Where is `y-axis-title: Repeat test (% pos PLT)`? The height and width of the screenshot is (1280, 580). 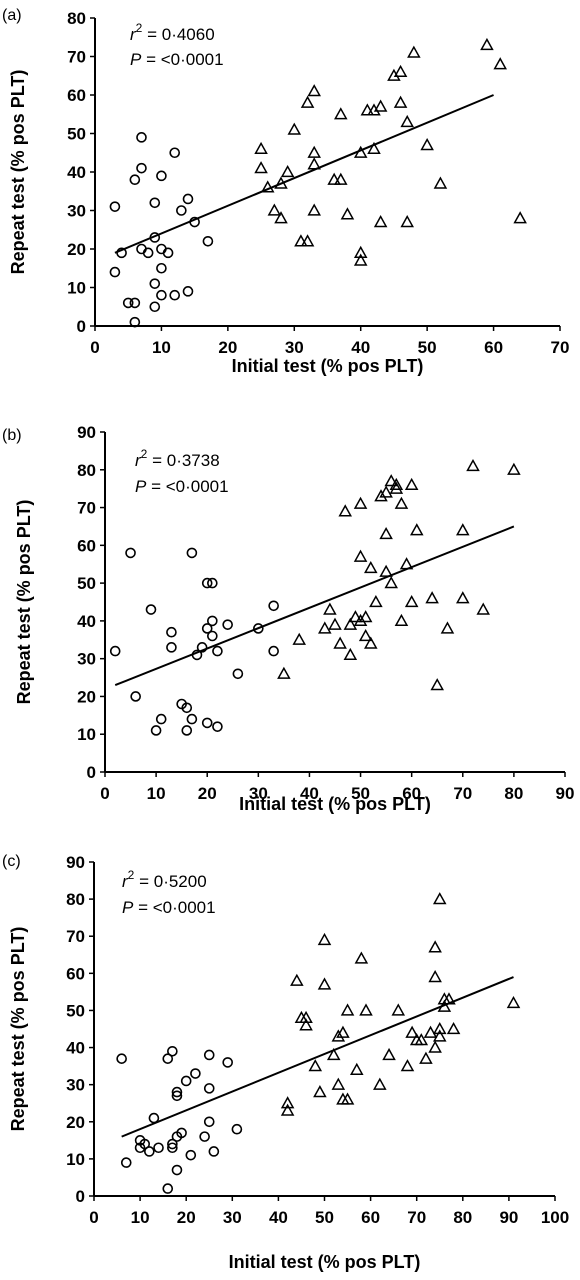
y-axis-title: Repeat test (% pos PLT) is located at coordinates (24, 602).